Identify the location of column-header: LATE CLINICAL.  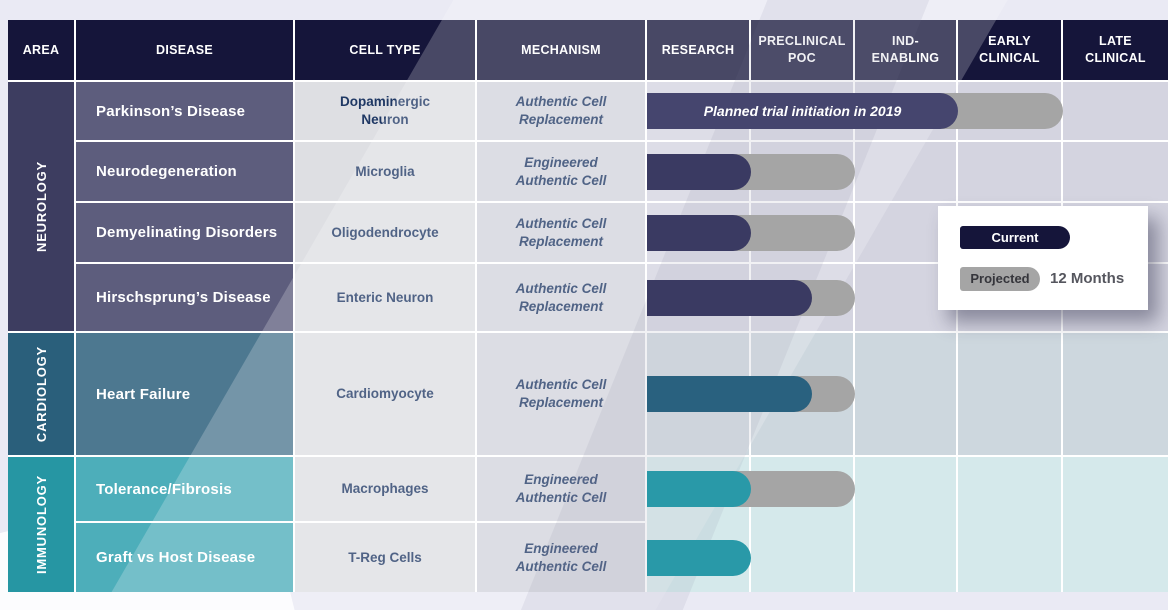
(1115, 50).